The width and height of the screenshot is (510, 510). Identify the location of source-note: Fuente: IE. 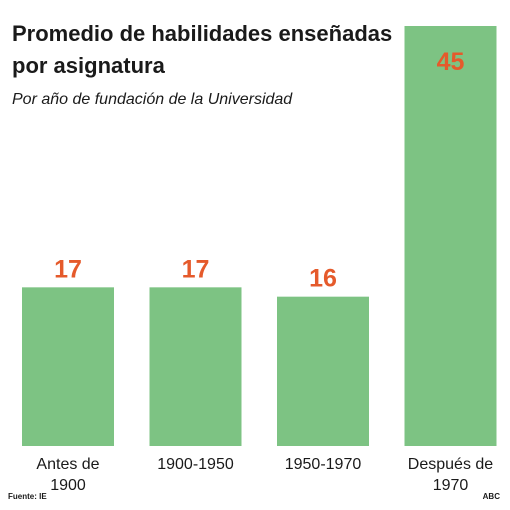
(27, 497).